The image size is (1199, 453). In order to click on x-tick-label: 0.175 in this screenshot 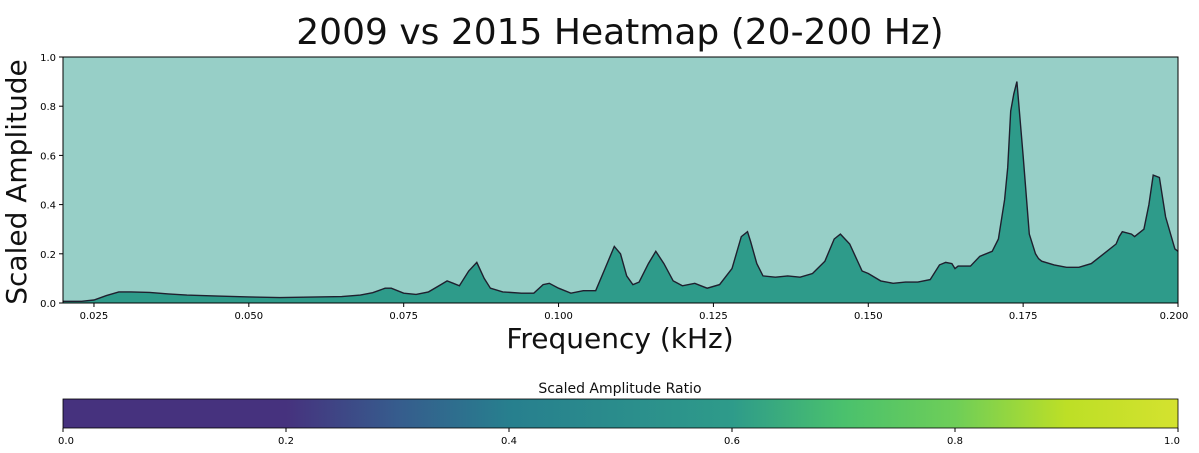, I will do `click(1023, 316)`.